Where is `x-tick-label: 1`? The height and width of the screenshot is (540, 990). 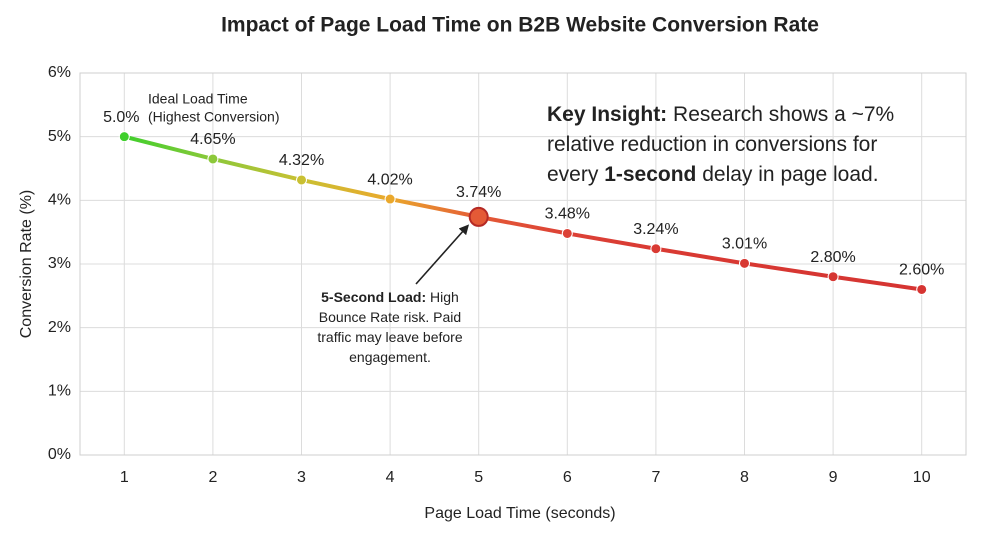 x-tick-label: 1 is located at coordinates (124, 477).